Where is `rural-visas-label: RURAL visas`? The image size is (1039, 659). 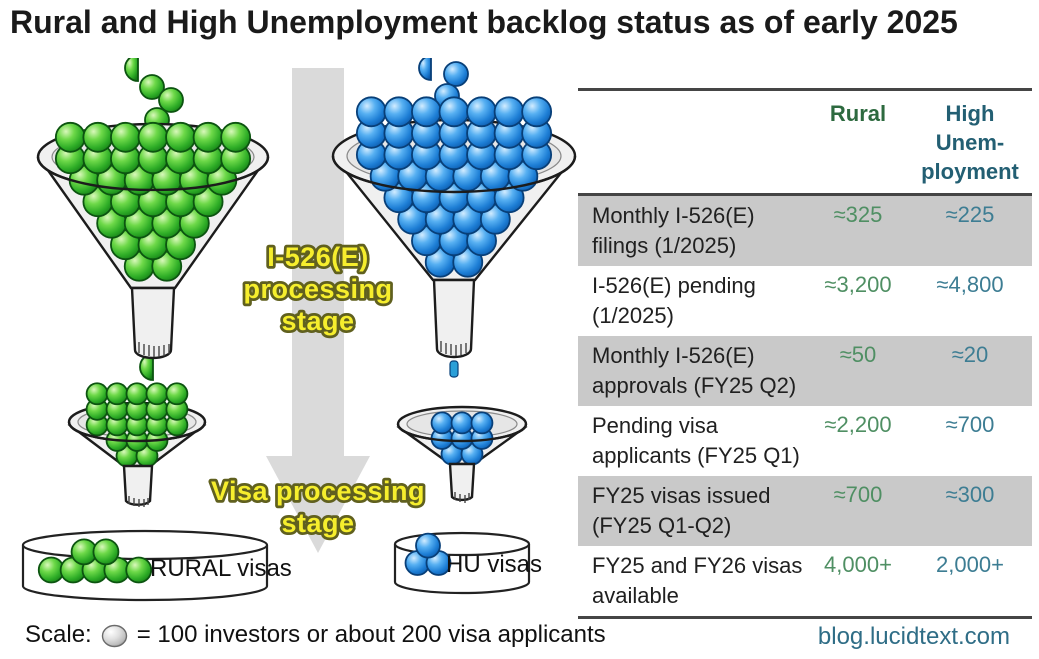
rural-visas-label: RURAL visas is located at coordinates (221, 568).